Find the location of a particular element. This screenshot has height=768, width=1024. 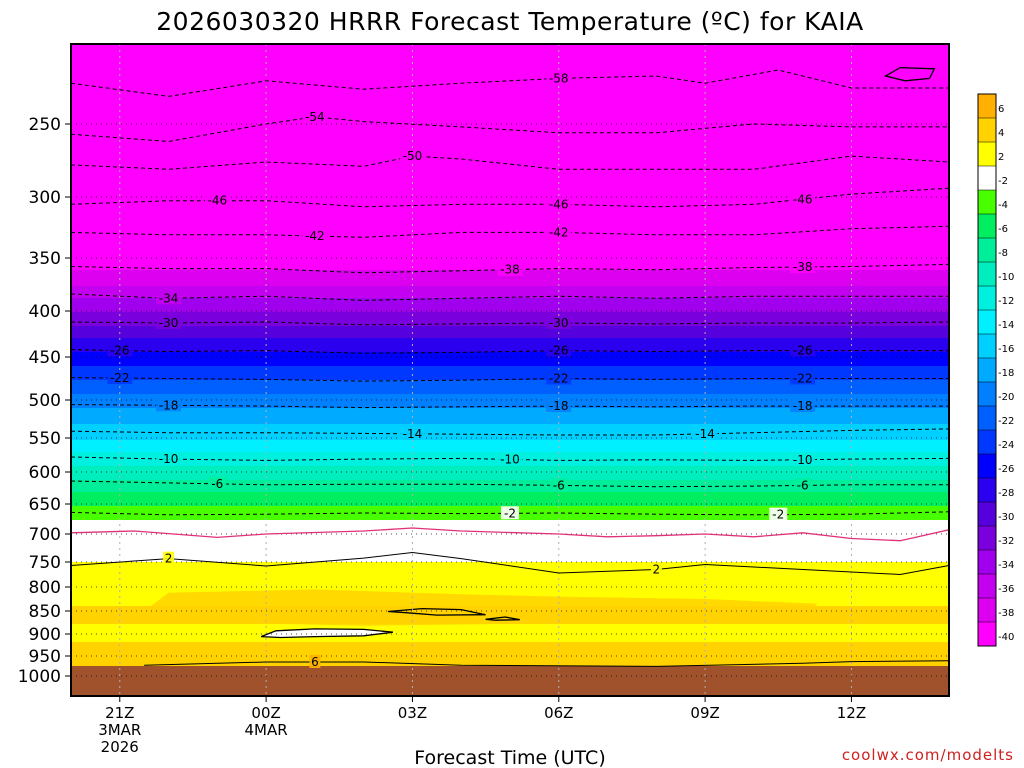

isotherm--2 is located at coordinates (510, 513).